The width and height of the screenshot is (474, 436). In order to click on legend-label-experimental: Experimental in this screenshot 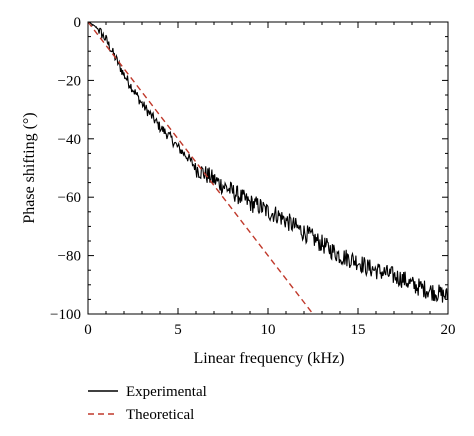, I will do `click(166, 392)`.